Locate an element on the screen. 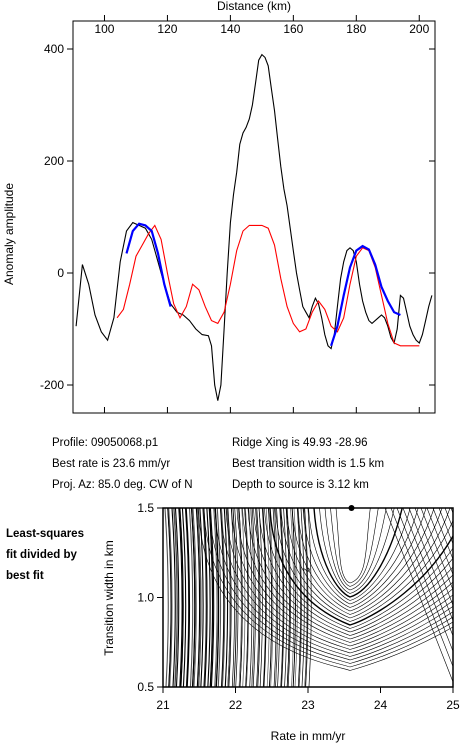 The height and width of the screenshot is (745, 467). side-note-line-1: Least-squares is located at coordinates (45, 534).